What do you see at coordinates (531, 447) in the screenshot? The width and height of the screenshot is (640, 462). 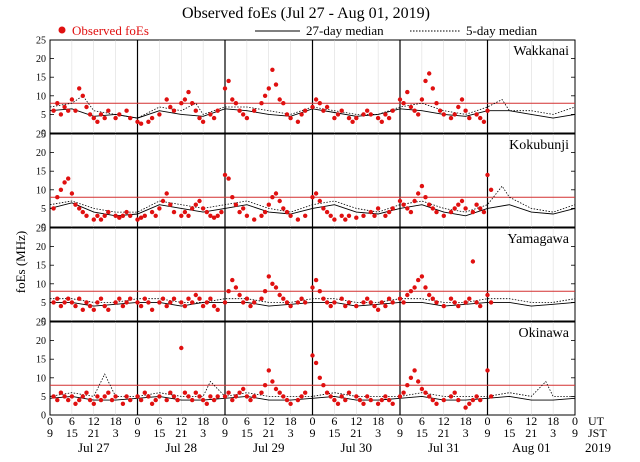 I see `day-label: Aug 01` at bounding box center [531, 447].